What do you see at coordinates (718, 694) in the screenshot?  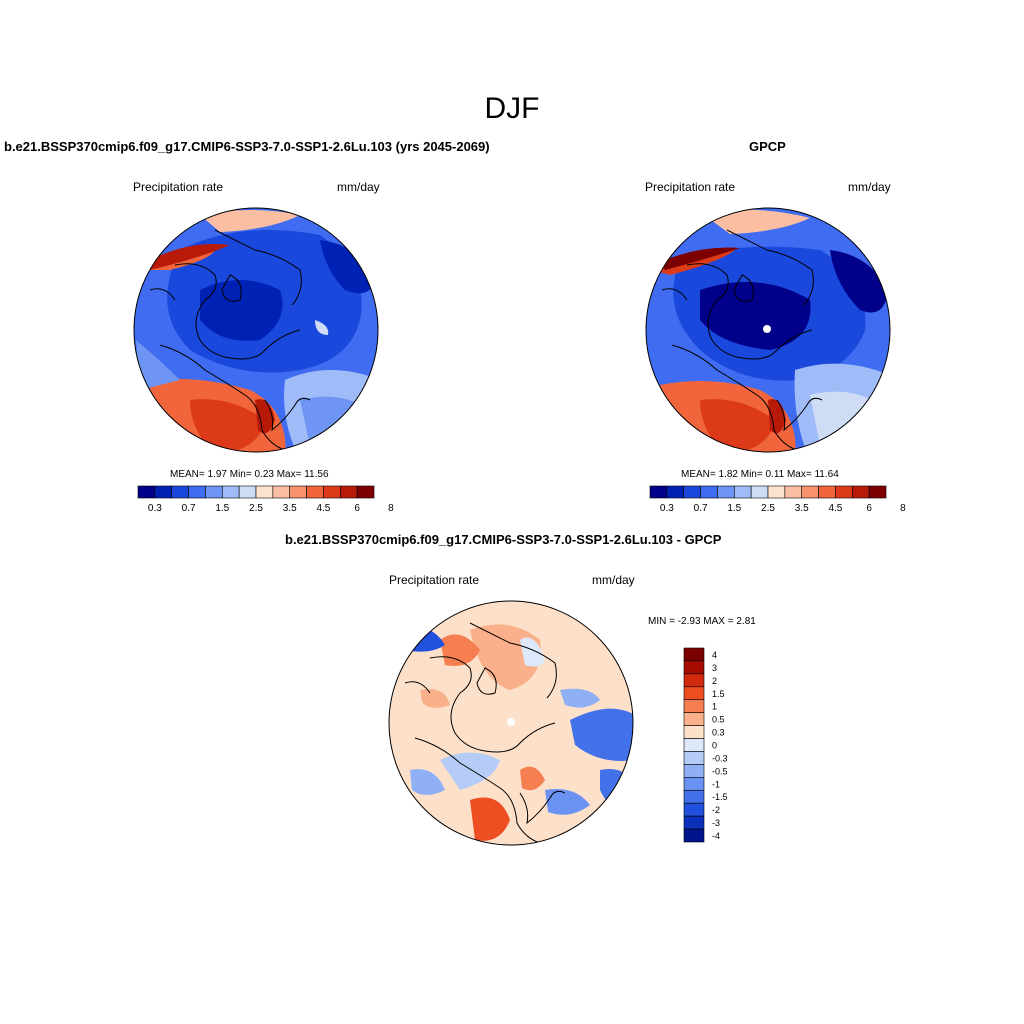 I see `diff-colorbar-tick-label: 1.5` at bounding box center [718, 694].